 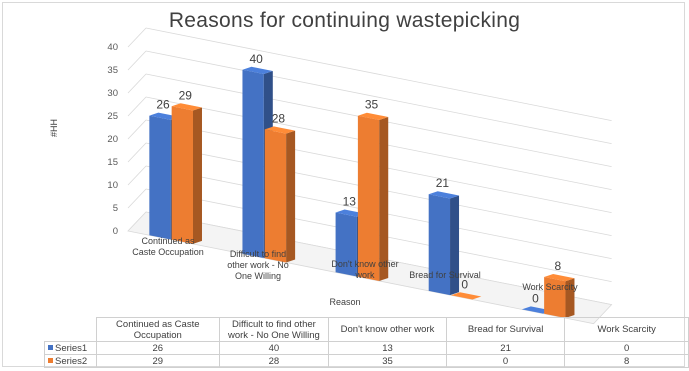 I want to click on data-label: 29, so click(x=186, y=95).